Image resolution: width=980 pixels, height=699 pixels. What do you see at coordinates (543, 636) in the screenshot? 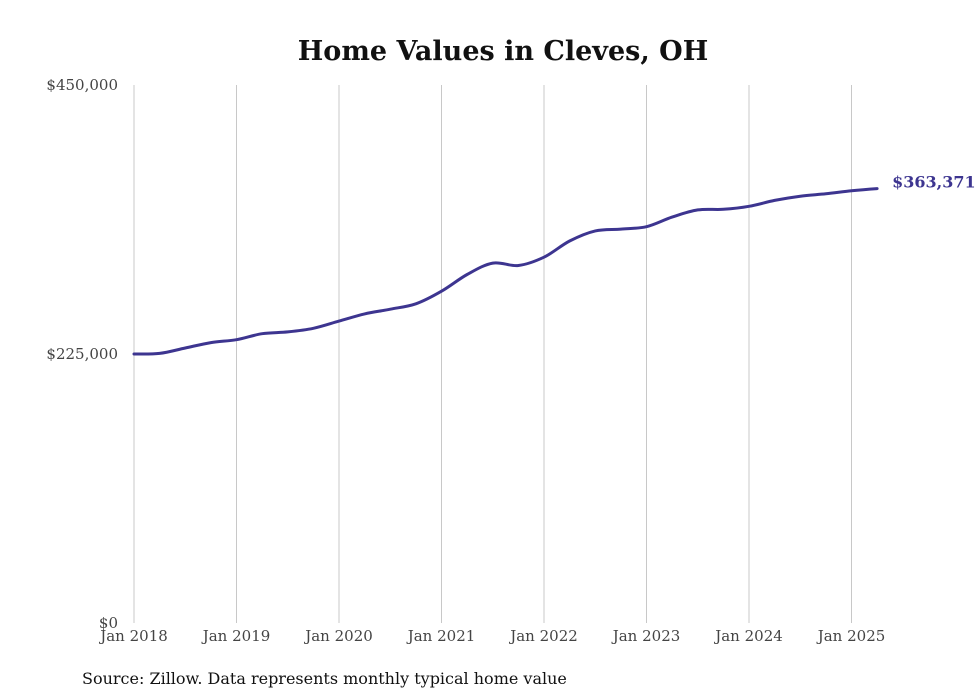
I see `x-tick-label: Jan 2022` at bounding box center [543, 636].